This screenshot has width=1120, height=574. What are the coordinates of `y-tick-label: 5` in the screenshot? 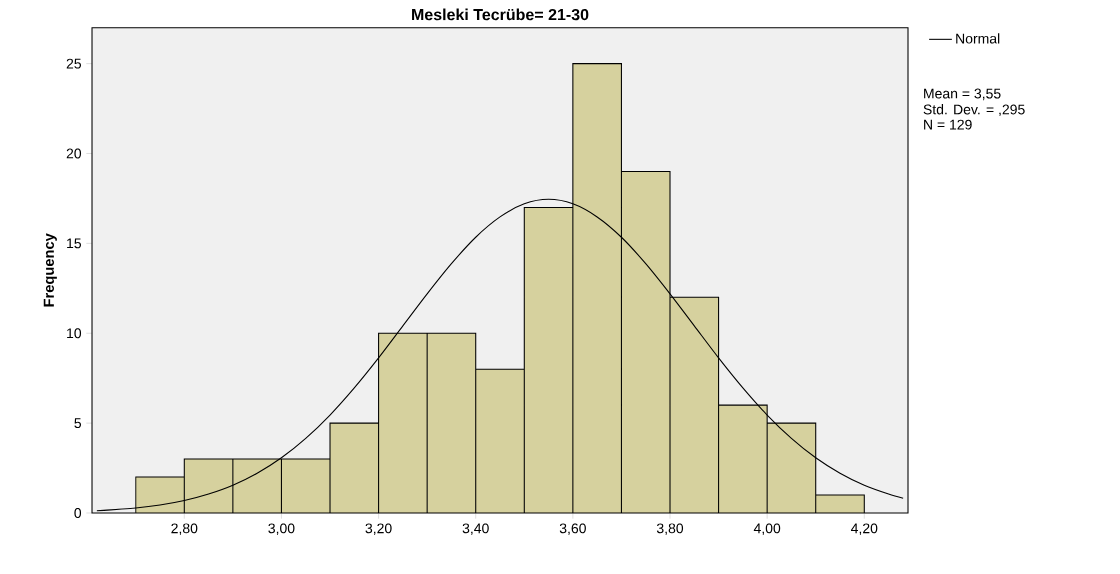 It's located at (78, 423).